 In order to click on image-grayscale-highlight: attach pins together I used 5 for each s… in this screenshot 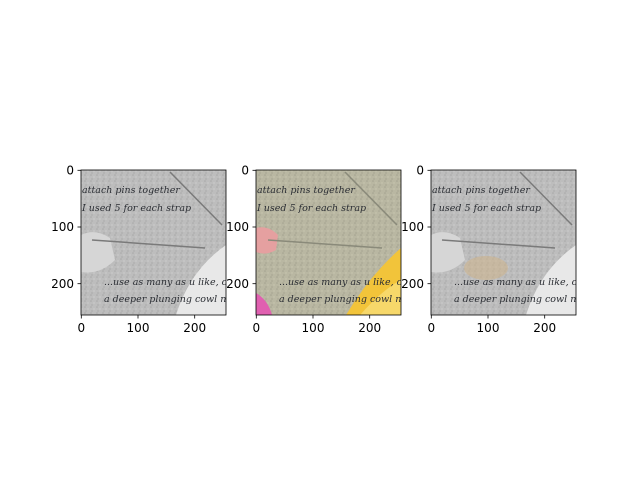, I will do `click(515, 242)`.